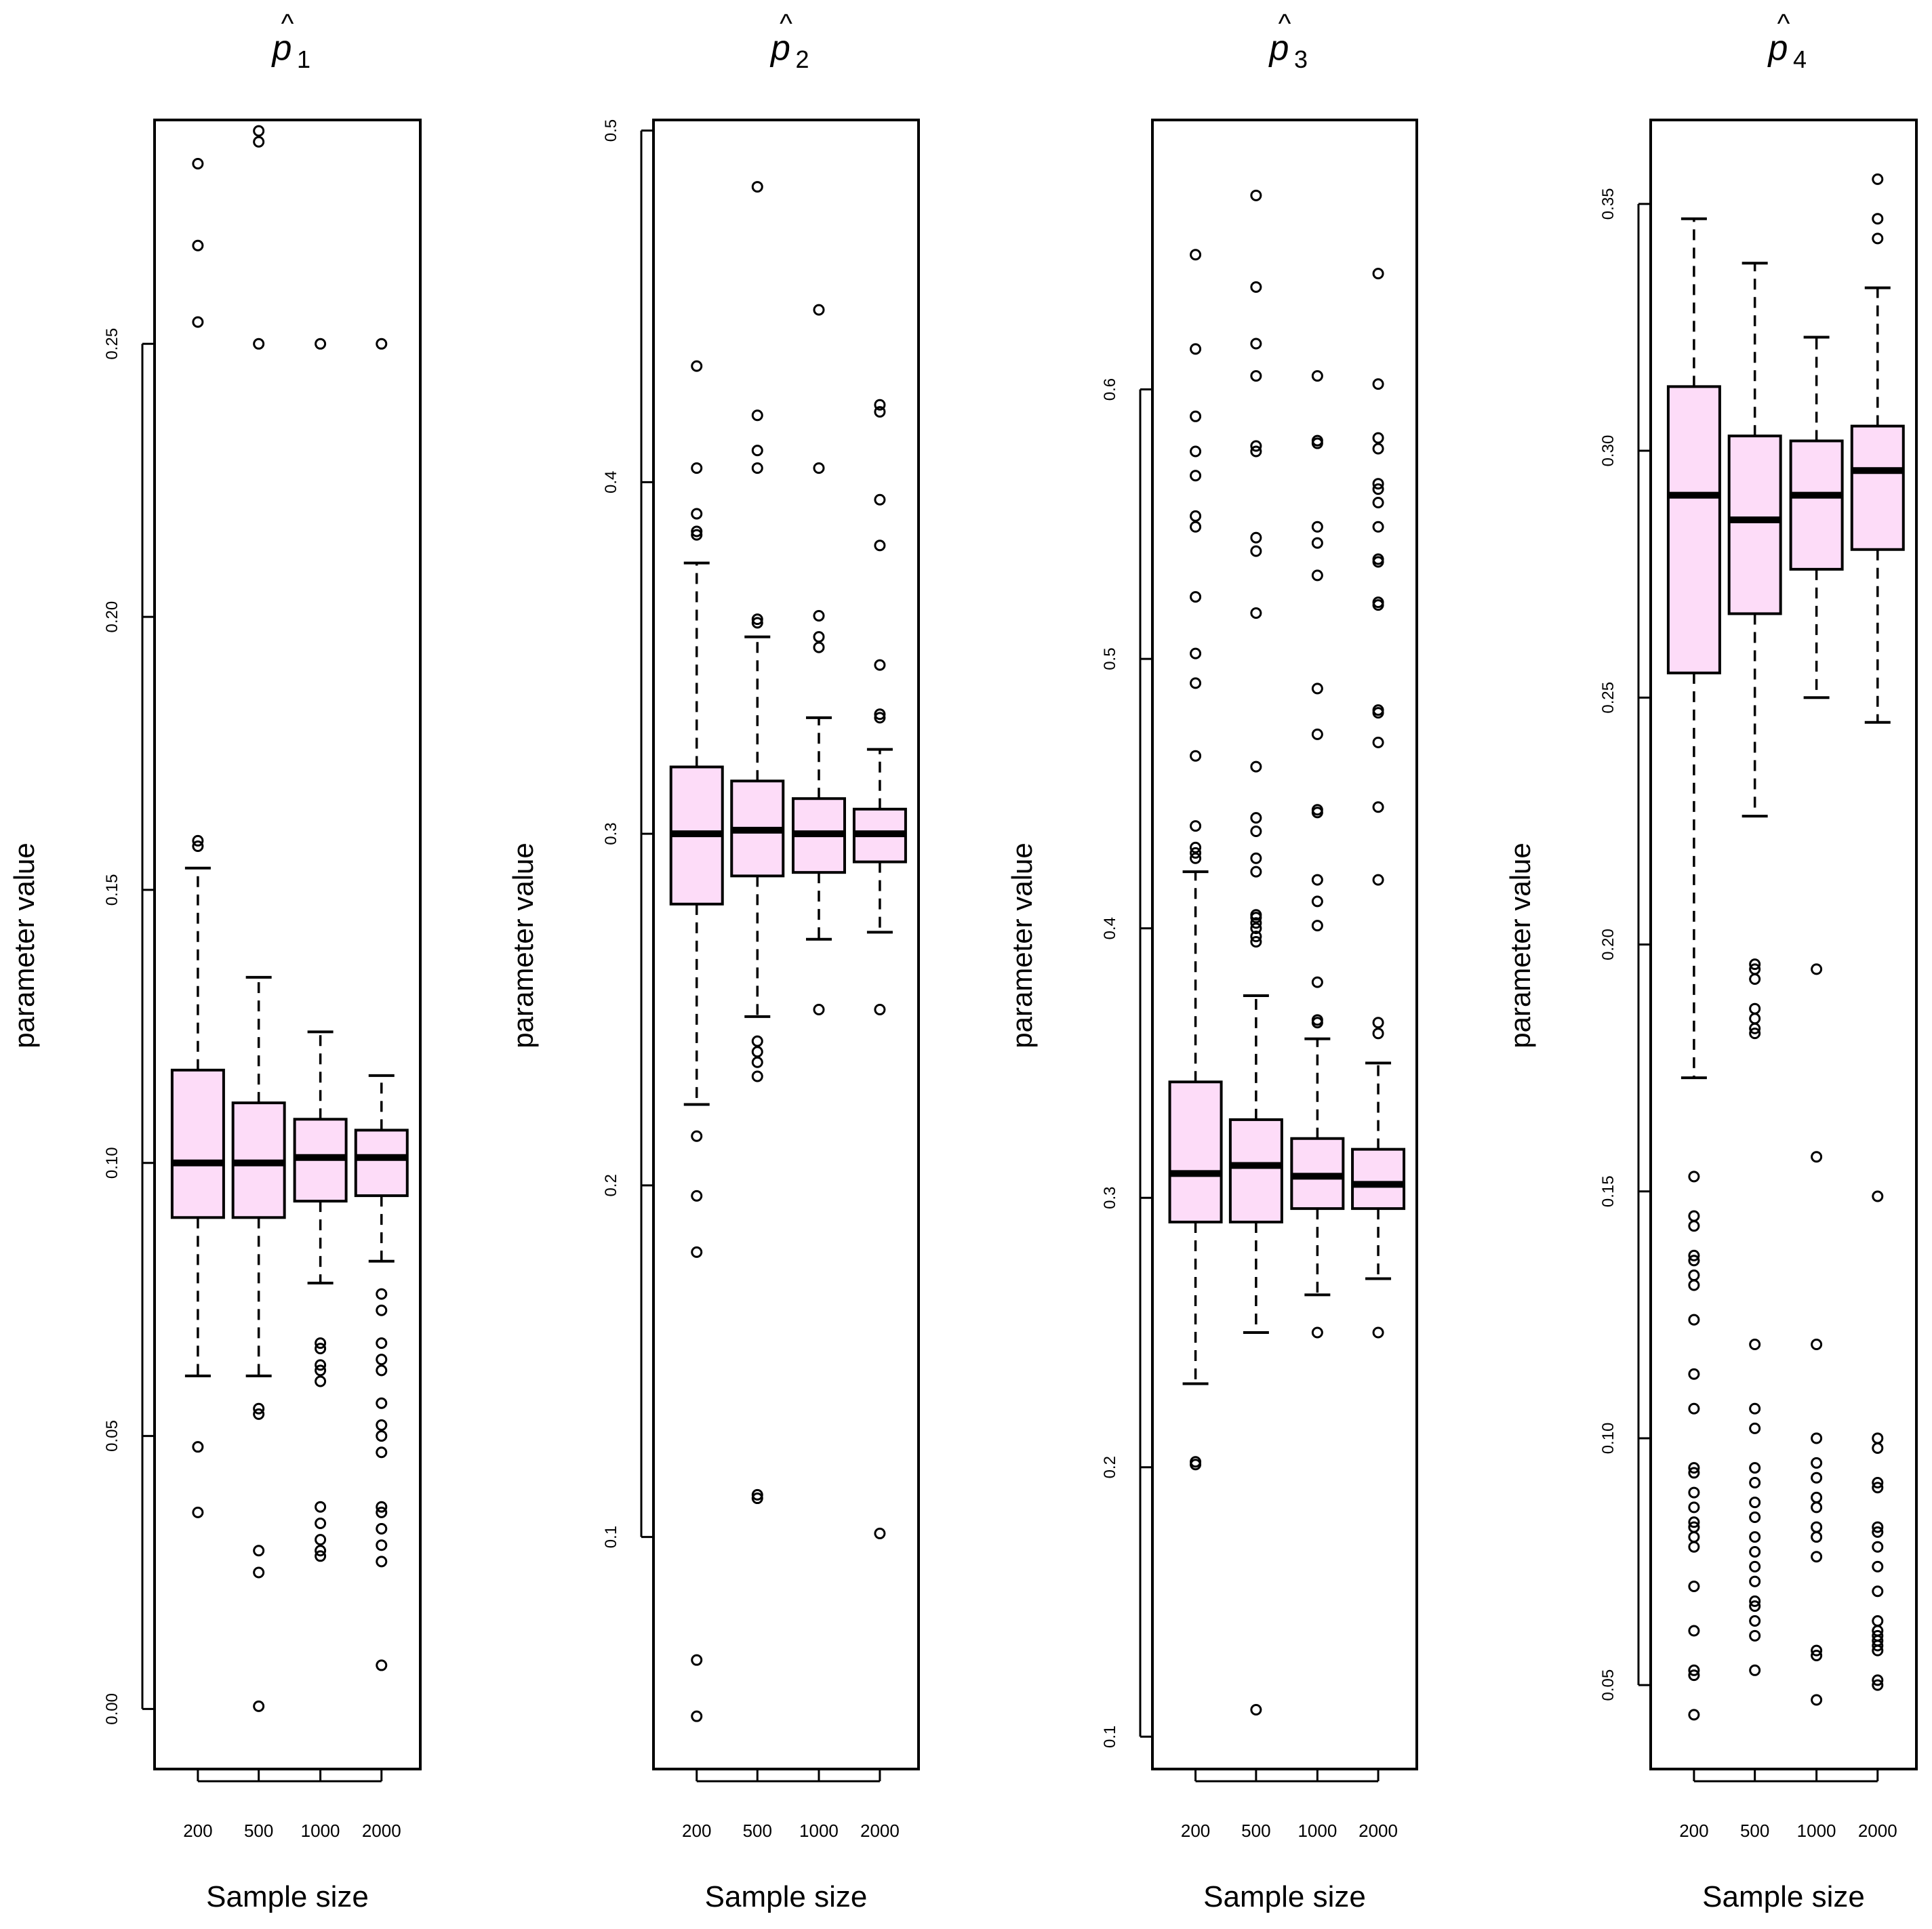  What do you see at coordinates (611, 482) in the screenshot?
I see `y-tick-label: 0.4` at bounding box center [611, 482].